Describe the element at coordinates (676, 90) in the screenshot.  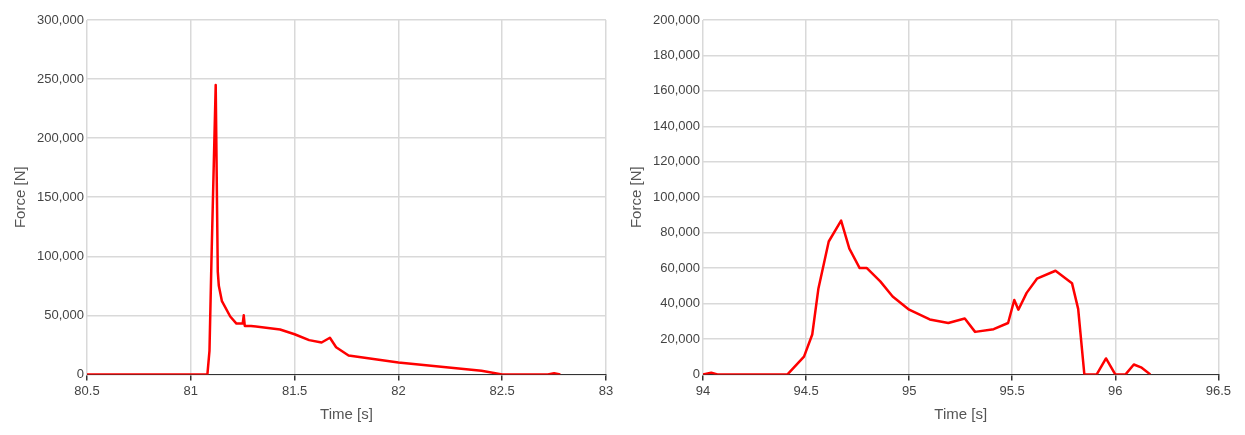
I see `y-tick-label: 160,000` at that location.